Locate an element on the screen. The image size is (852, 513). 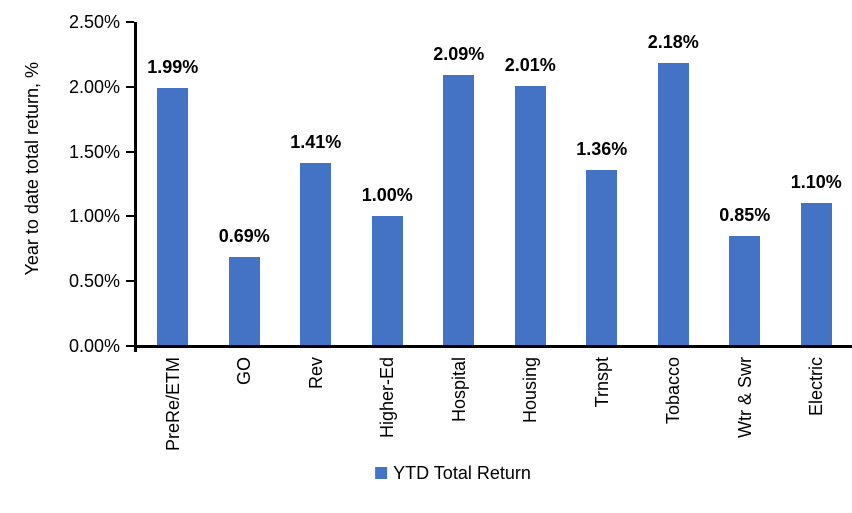
x-axis-label-rev: Rev is located at coordinates (315, 373).